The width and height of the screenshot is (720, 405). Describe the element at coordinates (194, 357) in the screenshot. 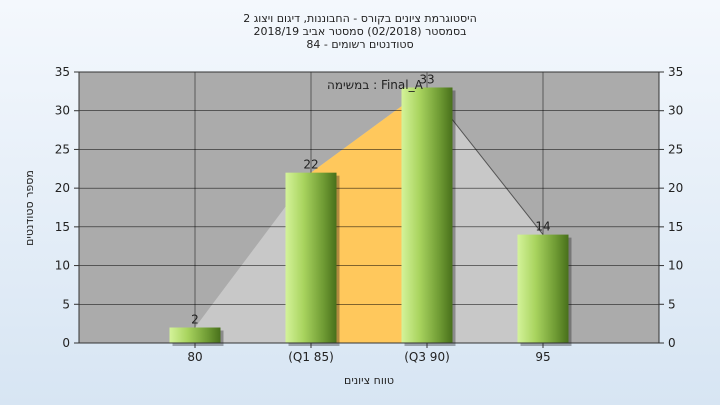

I see `x-tick-label: 80` at that location.